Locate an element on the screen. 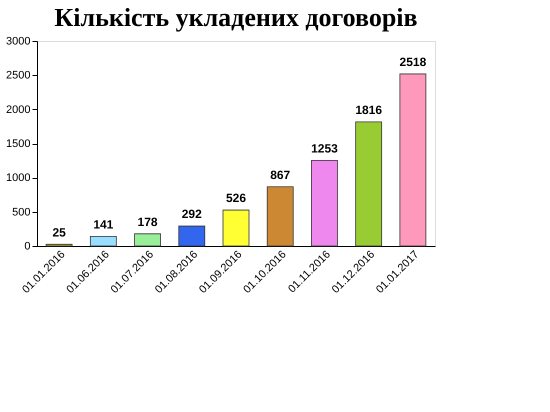  y-tick-label: 1000 is located at coordinates (18, 178).